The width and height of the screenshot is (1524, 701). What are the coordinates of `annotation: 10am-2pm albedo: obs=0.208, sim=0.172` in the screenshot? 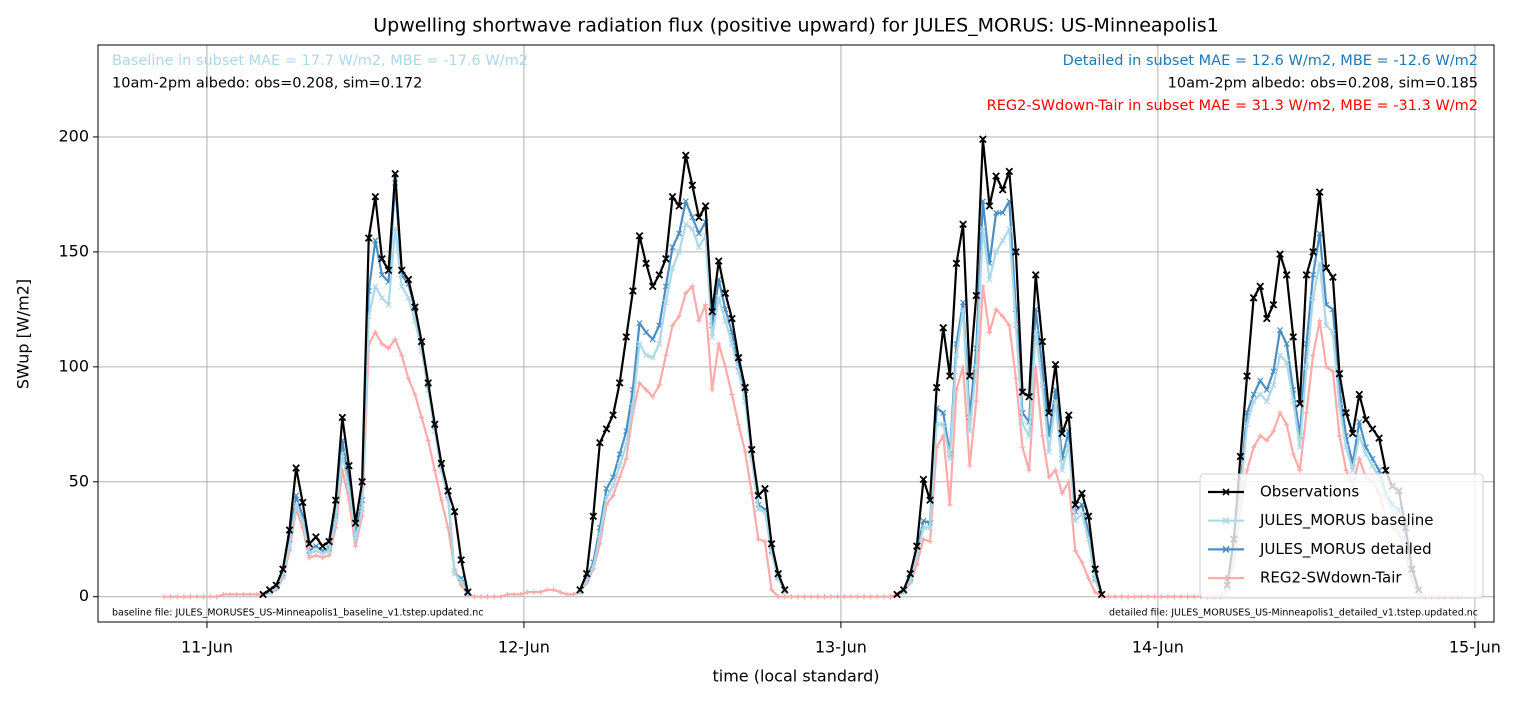 It's located at (267, 84).